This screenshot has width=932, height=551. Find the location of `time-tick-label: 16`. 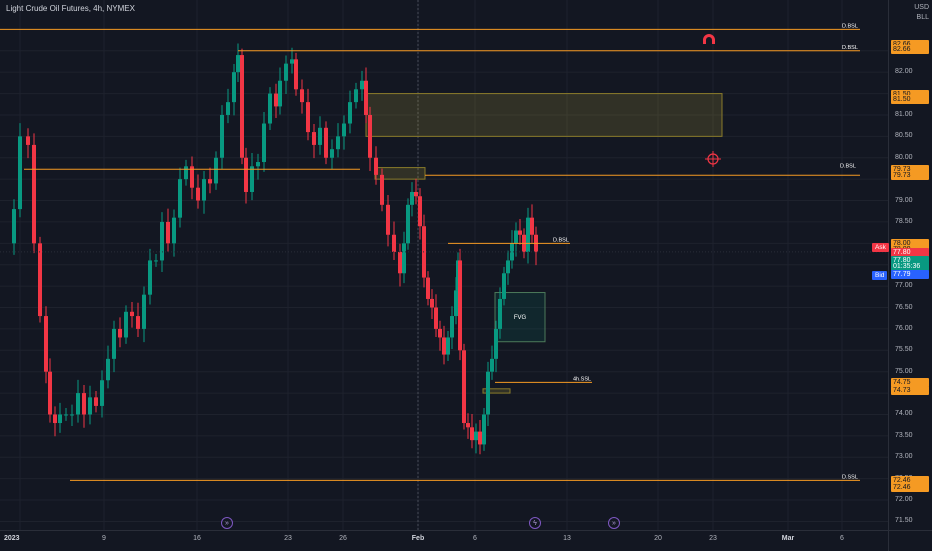

time-tick-label: 16 is located at coordinates (197, 538).